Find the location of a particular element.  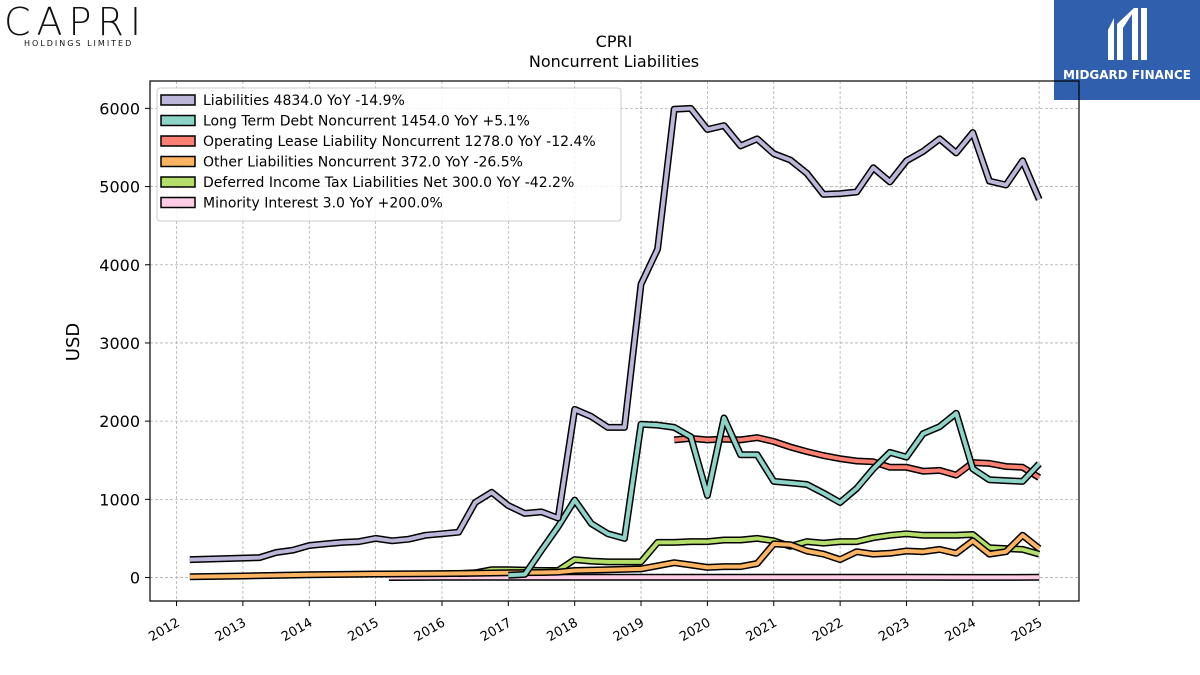

midgard-finance-logo: MIDGARD FINANCE is located at coordinates (1127, 50).